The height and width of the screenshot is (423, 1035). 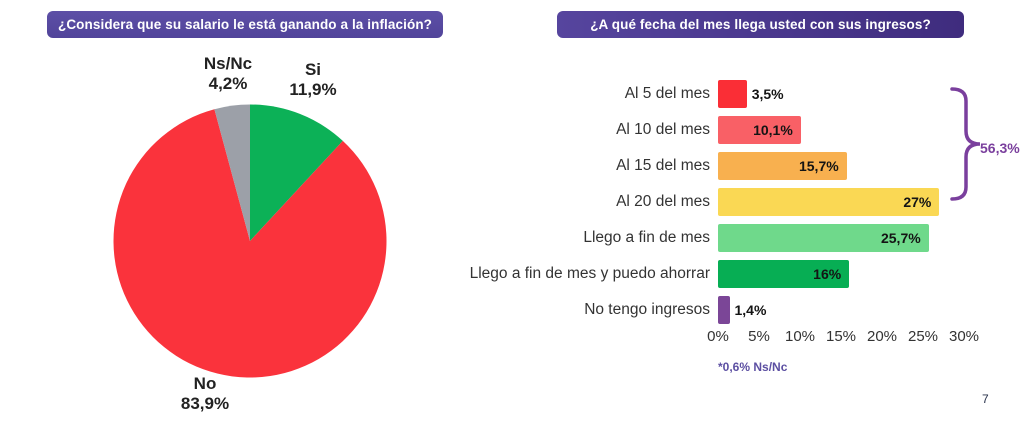 I want to click on brace-annotation-value: 56,3%, so click(x=1000, y=148).